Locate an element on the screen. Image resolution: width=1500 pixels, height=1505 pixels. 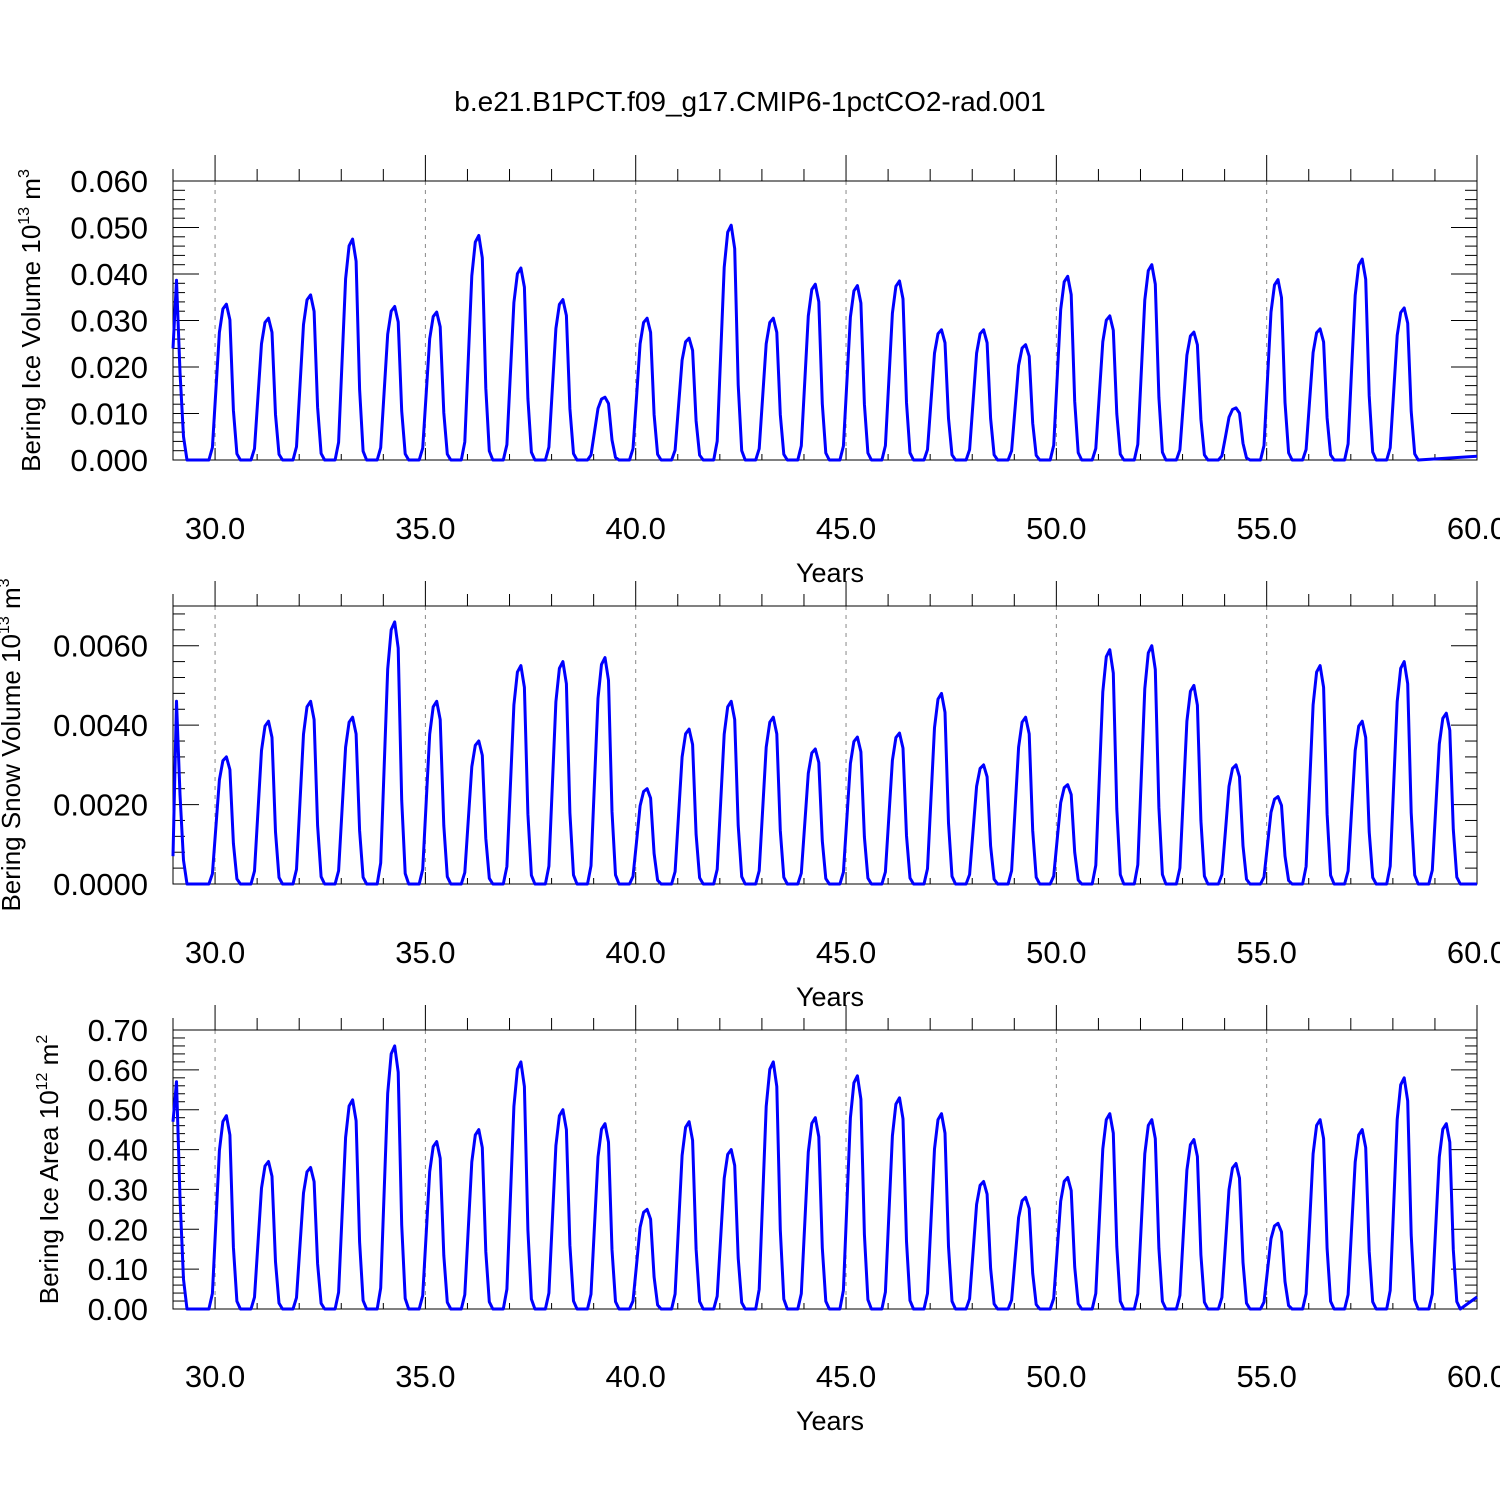
y-tick-label: 0.10 is located at coordinates (118, 1269).